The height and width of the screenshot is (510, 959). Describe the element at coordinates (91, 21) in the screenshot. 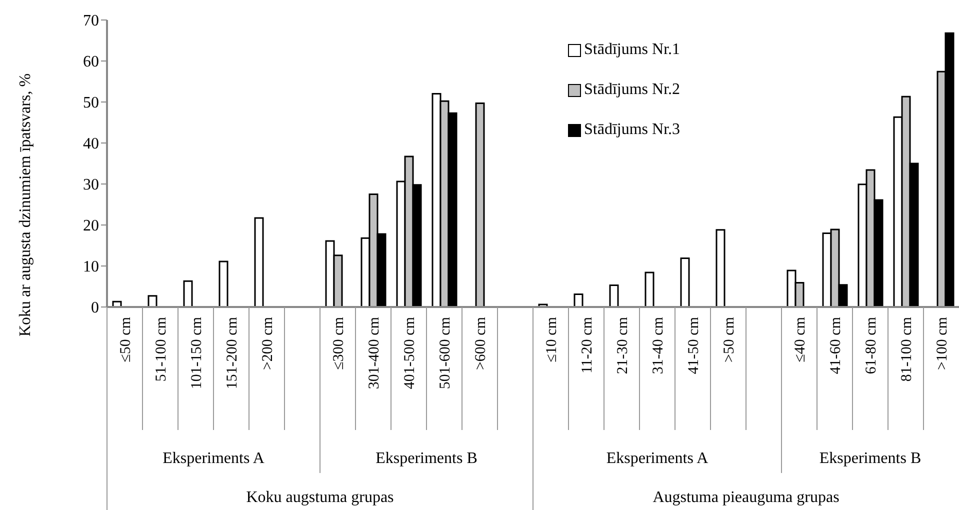

I see `y-tick-label: 70` at that location.